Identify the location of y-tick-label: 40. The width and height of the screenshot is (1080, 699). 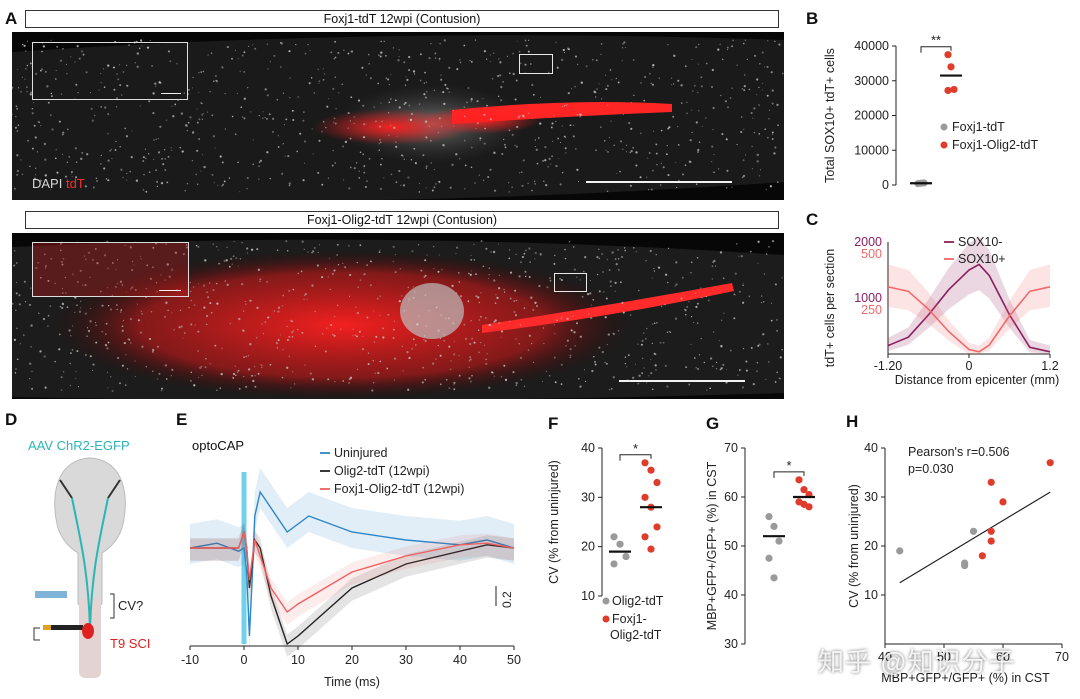
(731, 595).